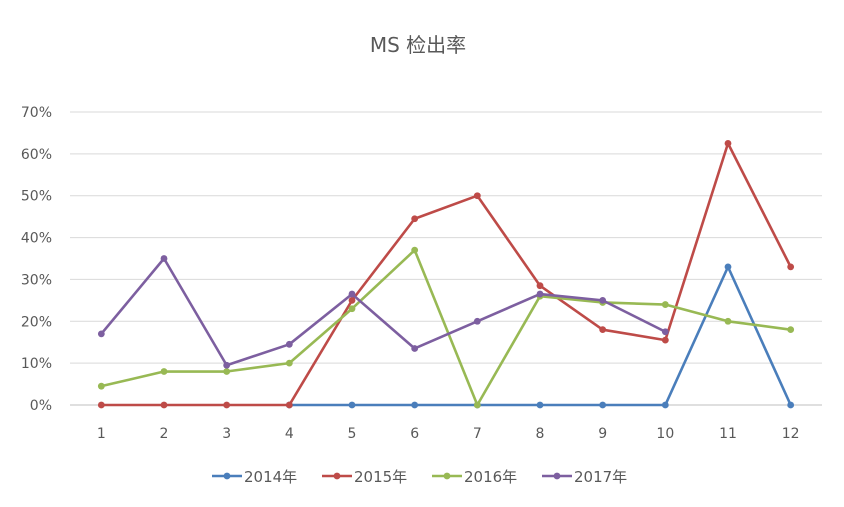  What do you see at coordinates (36, 197) in the screenshot?
I see `y-tick-label: 50%` at bounding box center [36, 197].